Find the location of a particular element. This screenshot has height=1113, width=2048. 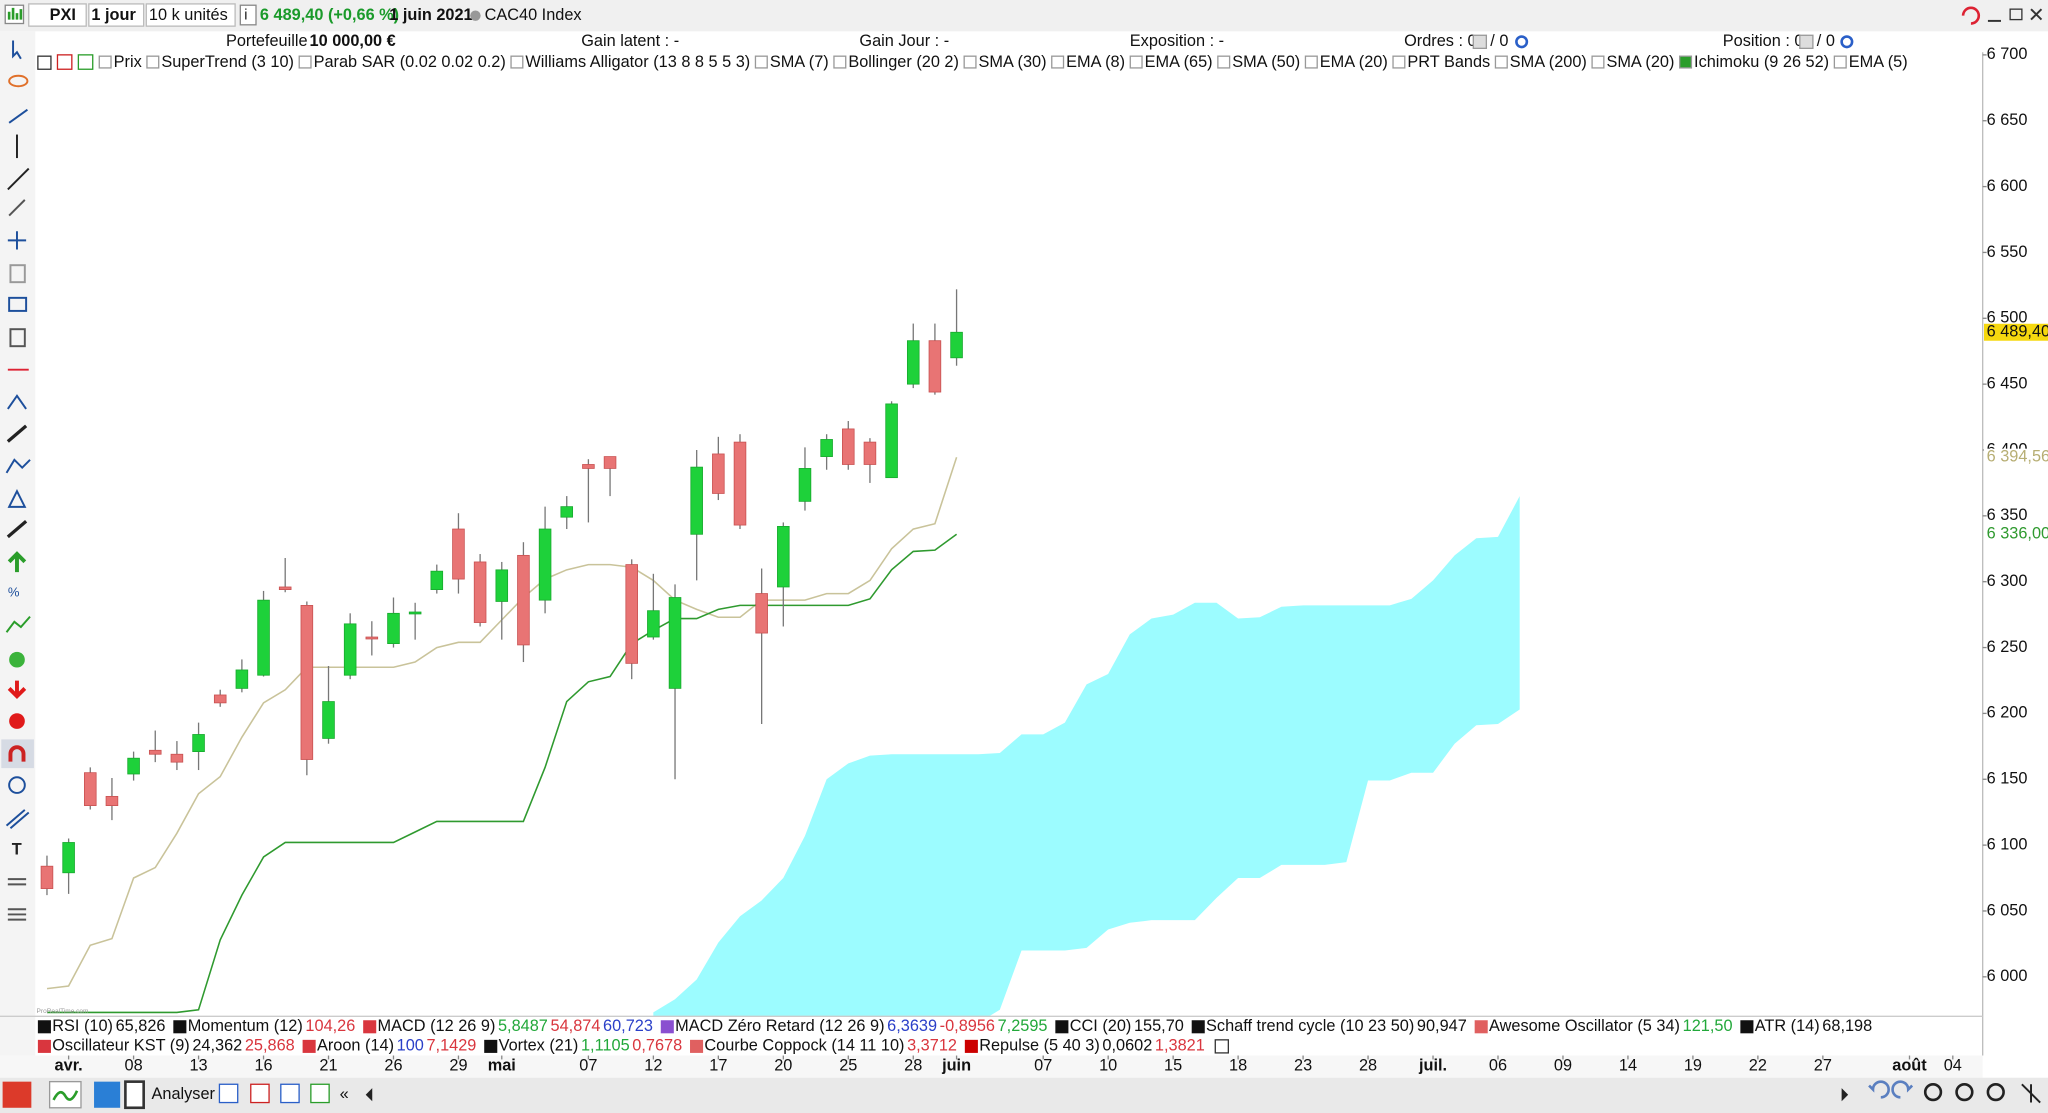

analyse-button: Analyser is located at coordinates (184, 1094).